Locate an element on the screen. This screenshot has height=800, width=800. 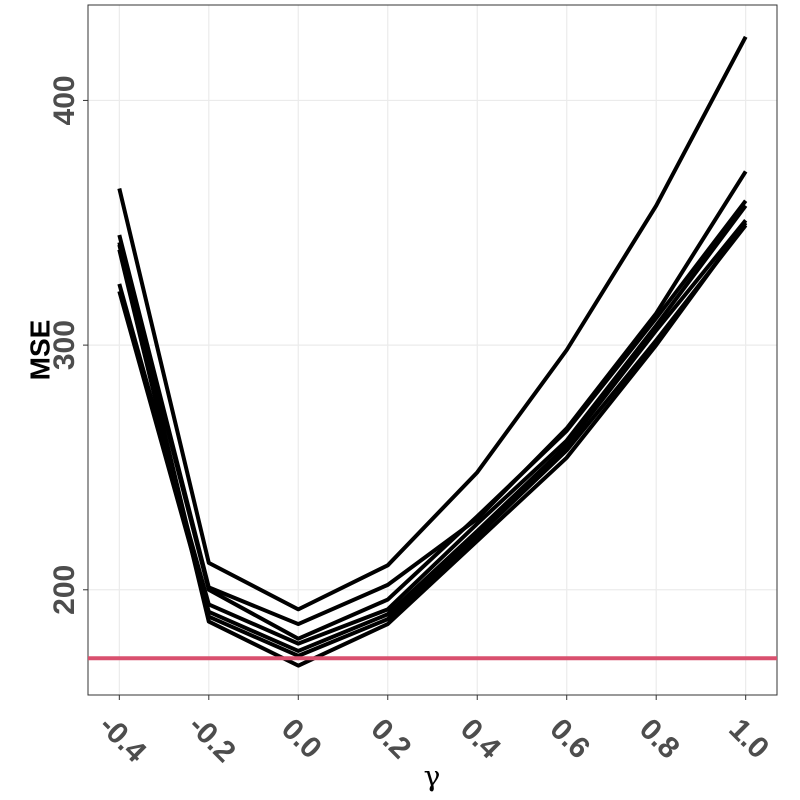
y-tick-label: 200 is located at coordinates (64, 590).